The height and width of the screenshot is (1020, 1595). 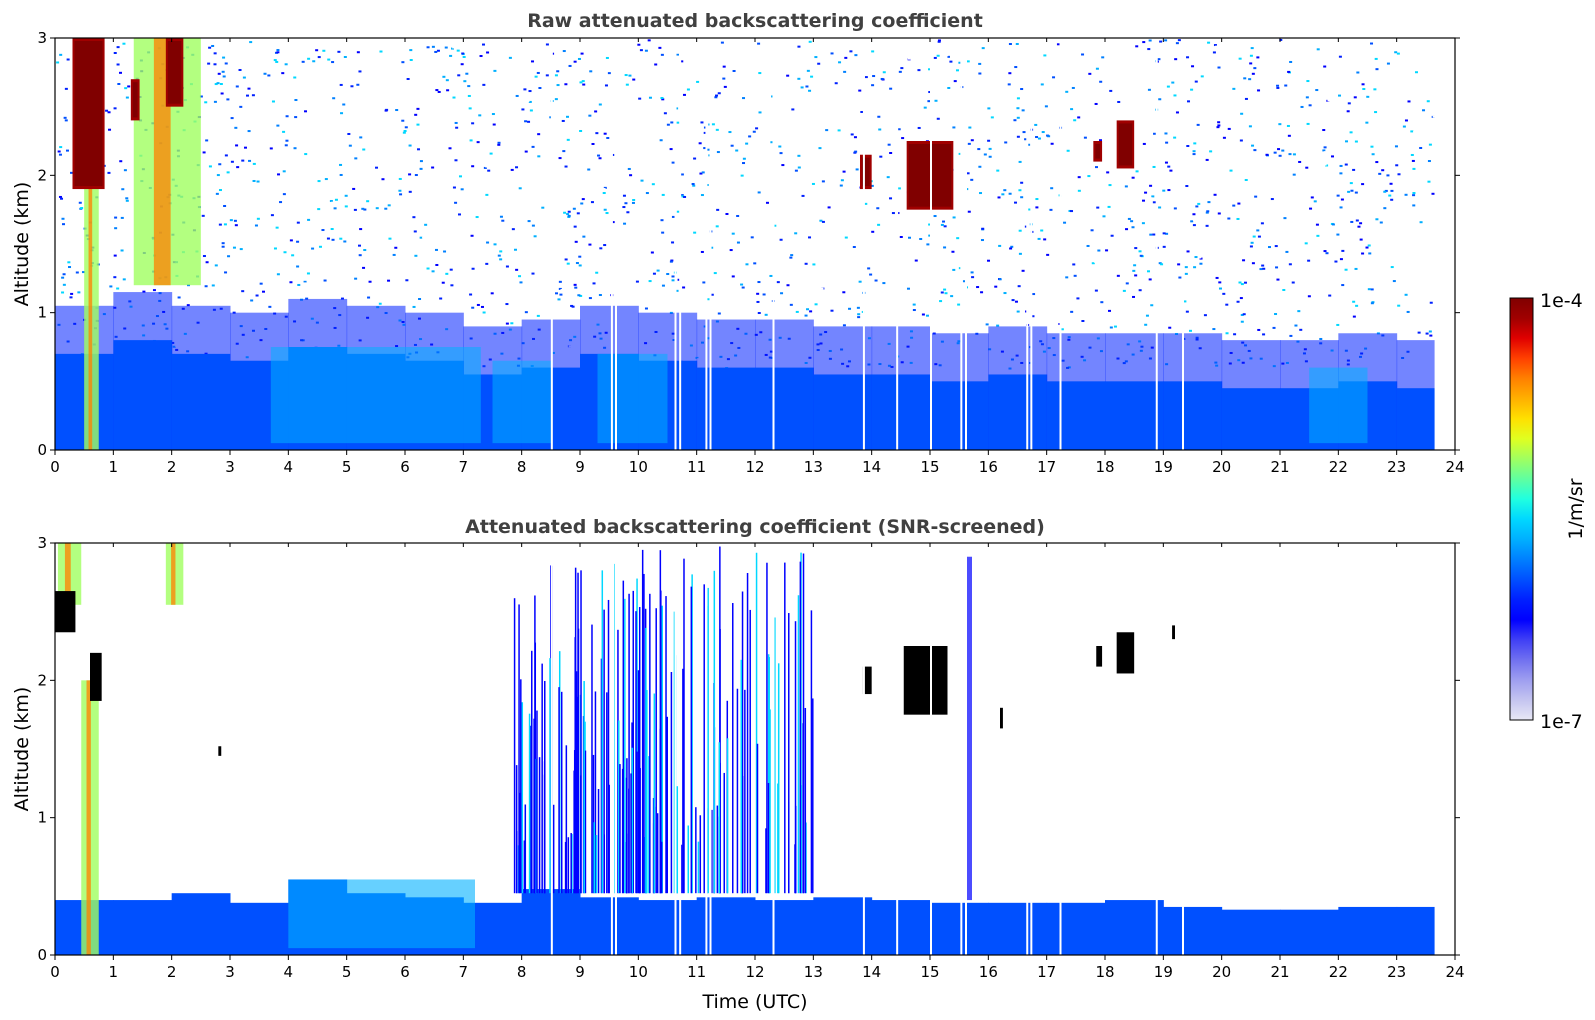 I want to click on x-tick-label: 23, so click(x=1396, y=467).